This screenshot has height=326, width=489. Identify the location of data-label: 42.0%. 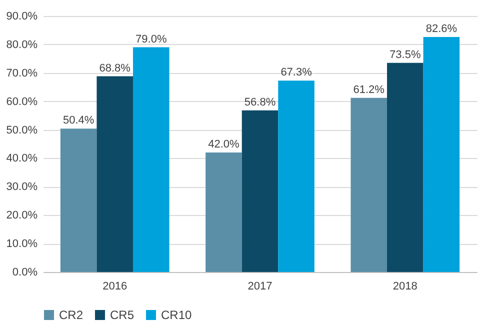
(224, 144).